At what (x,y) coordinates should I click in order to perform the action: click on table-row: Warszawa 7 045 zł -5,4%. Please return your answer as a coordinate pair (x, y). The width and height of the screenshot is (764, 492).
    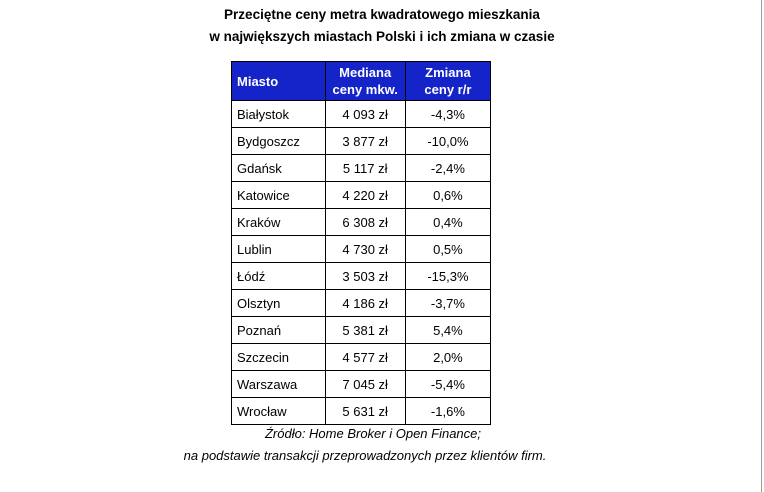
    Looking at the image, I should click on (361, 384).